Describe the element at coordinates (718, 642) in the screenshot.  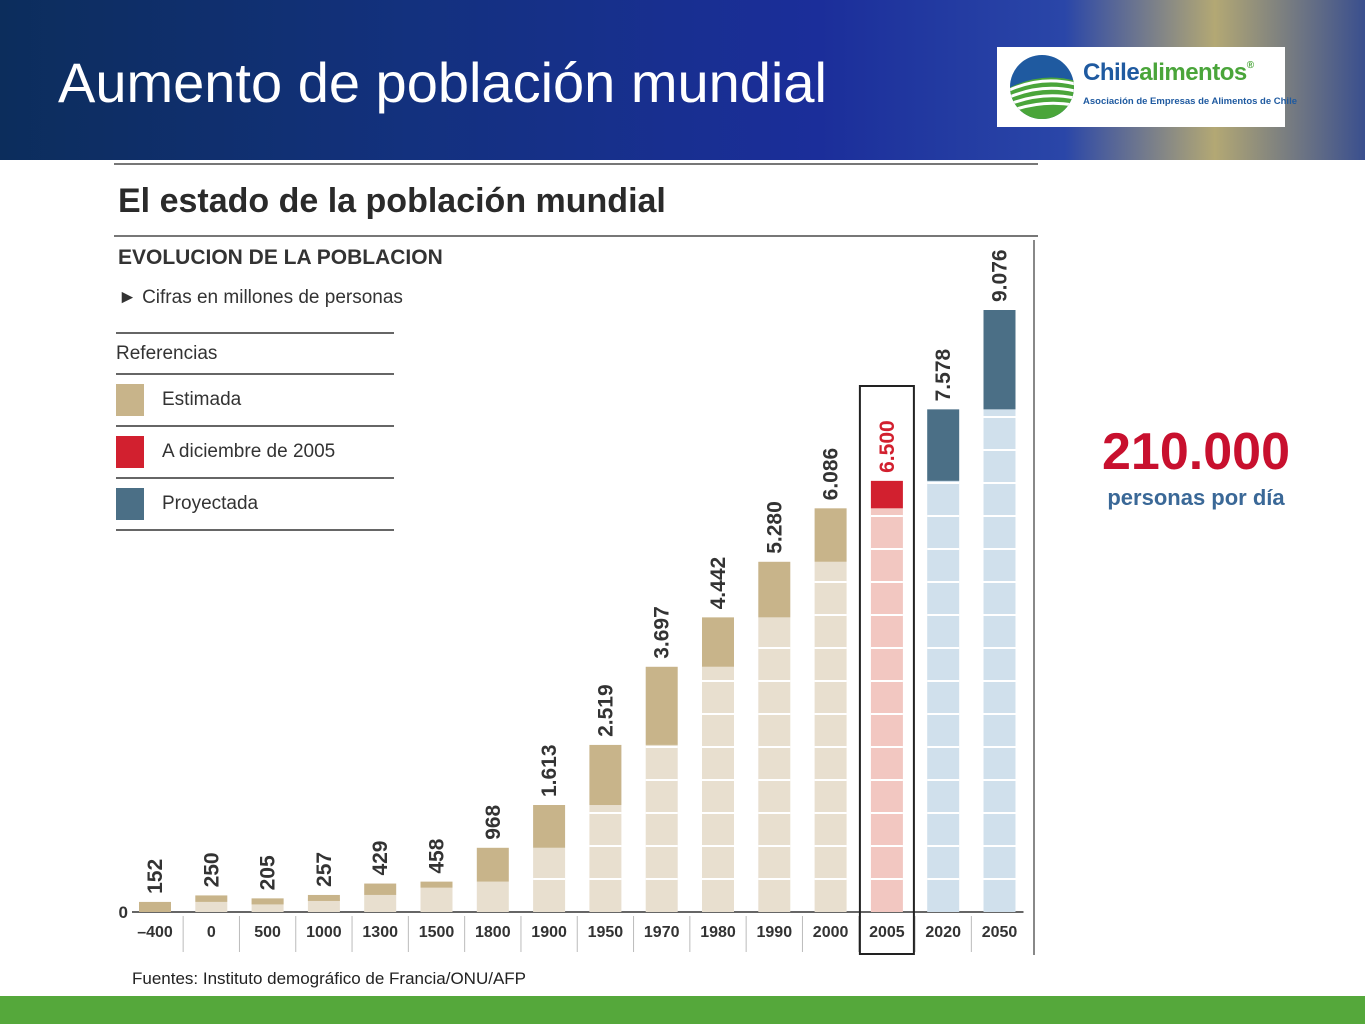
I see `bar-1980` at that location.